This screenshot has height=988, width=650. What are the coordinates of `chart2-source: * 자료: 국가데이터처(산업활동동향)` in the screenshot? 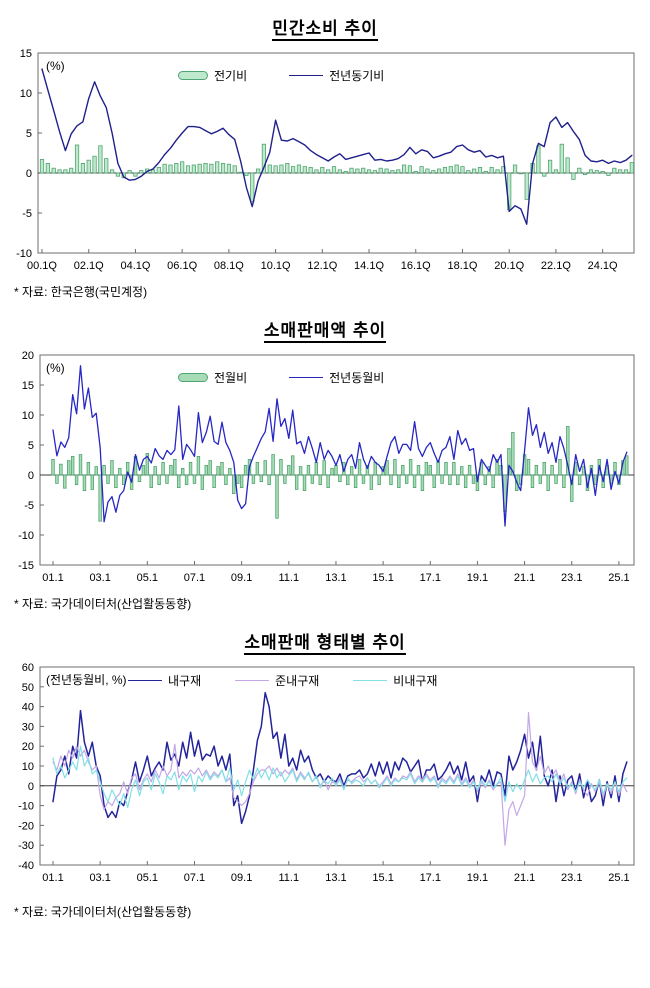 It's located at (103, 604).